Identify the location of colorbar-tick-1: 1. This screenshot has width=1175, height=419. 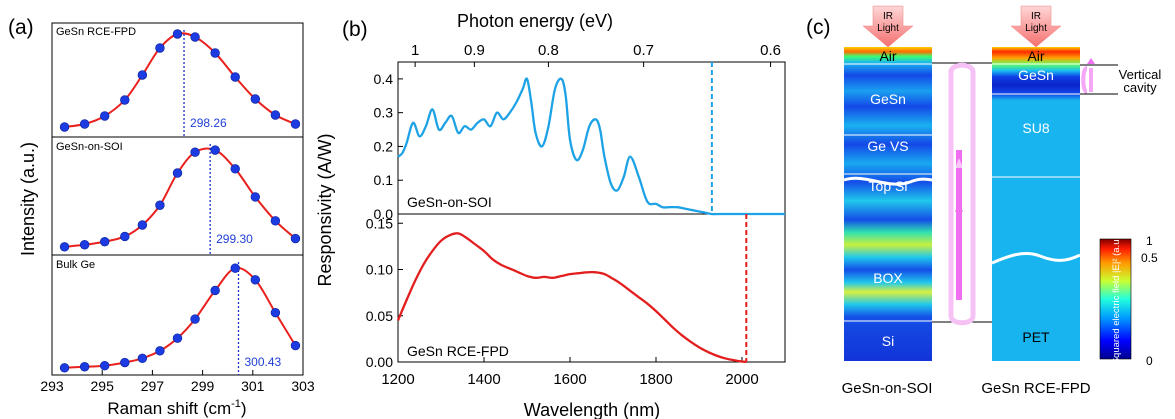
(1149, 241).